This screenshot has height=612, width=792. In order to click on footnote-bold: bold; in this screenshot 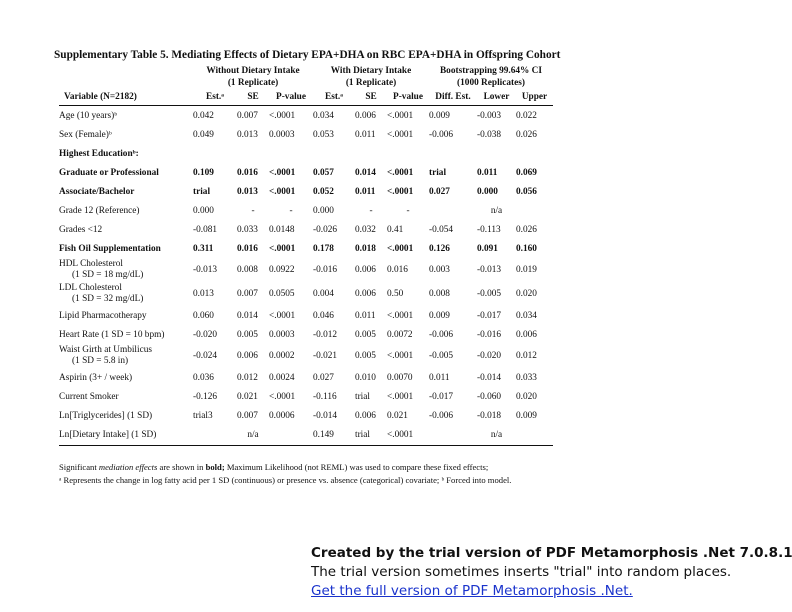, I will do `click(215, 467)`.